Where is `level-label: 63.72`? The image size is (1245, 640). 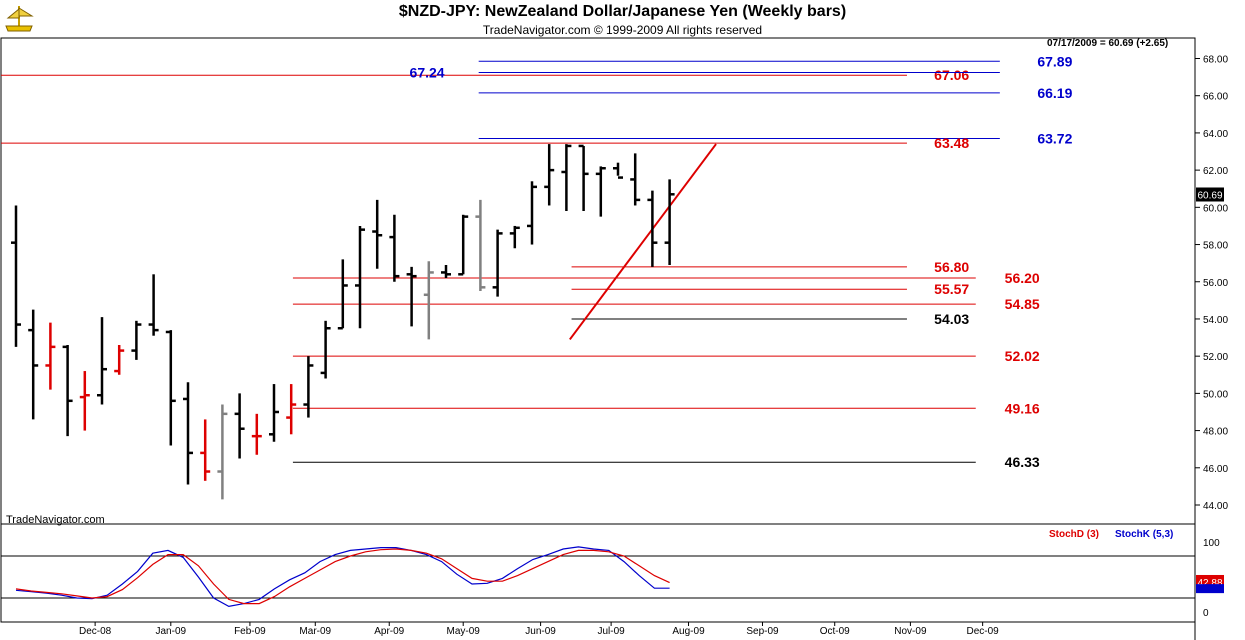 level-label: 63.72 is located at coordinates (1054, 138).